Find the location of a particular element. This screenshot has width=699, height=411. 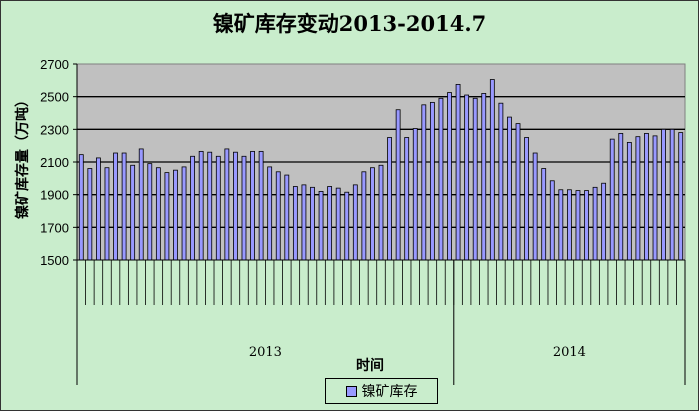

y-tick-label: 2500 is located at coordinates (54, 97).